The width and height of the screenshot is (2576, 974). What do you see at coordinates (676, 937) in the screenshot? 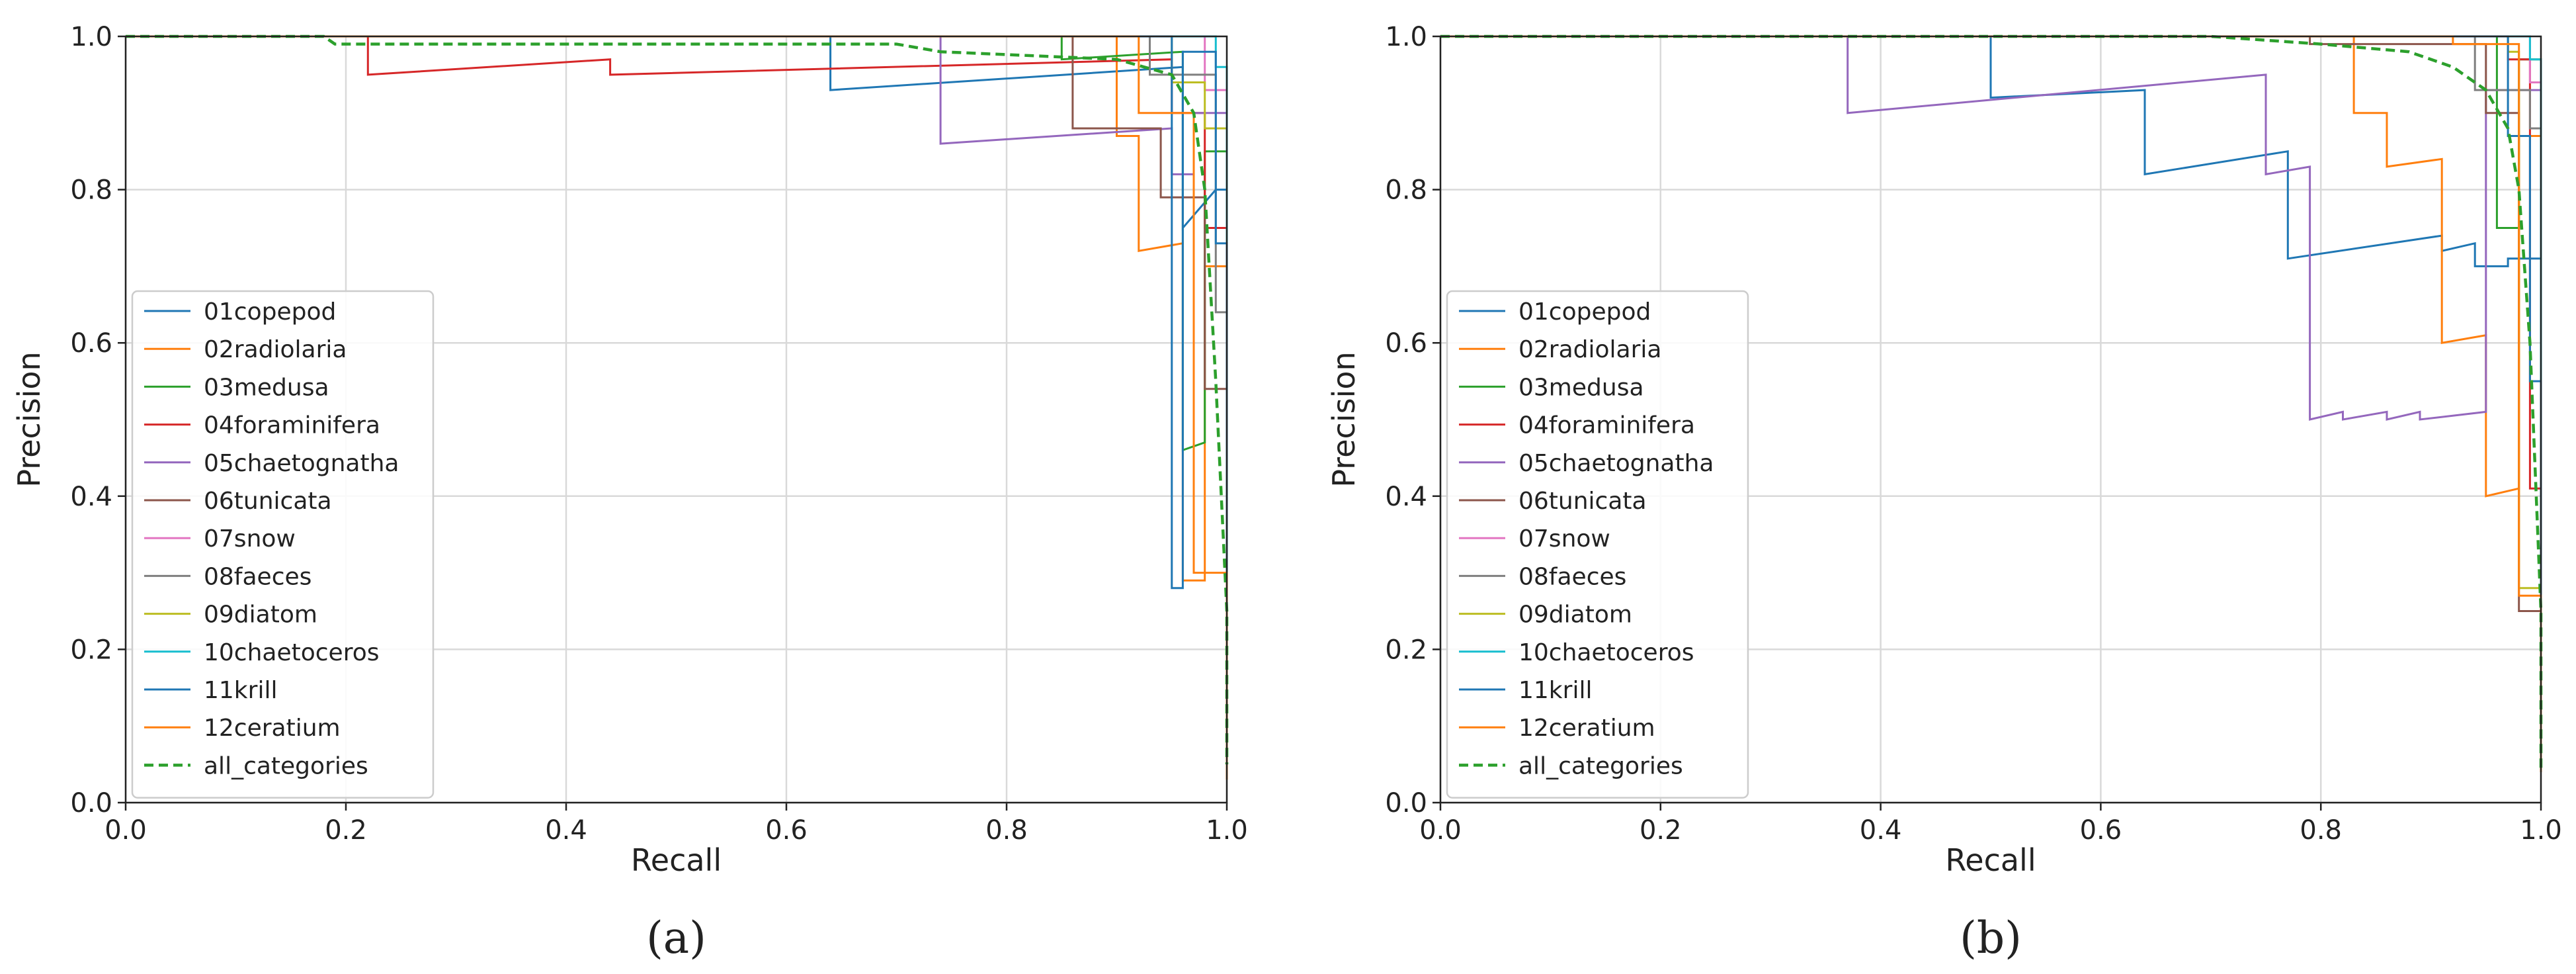
I see `panel-caption: (a)` at bounding box center [676, 937].